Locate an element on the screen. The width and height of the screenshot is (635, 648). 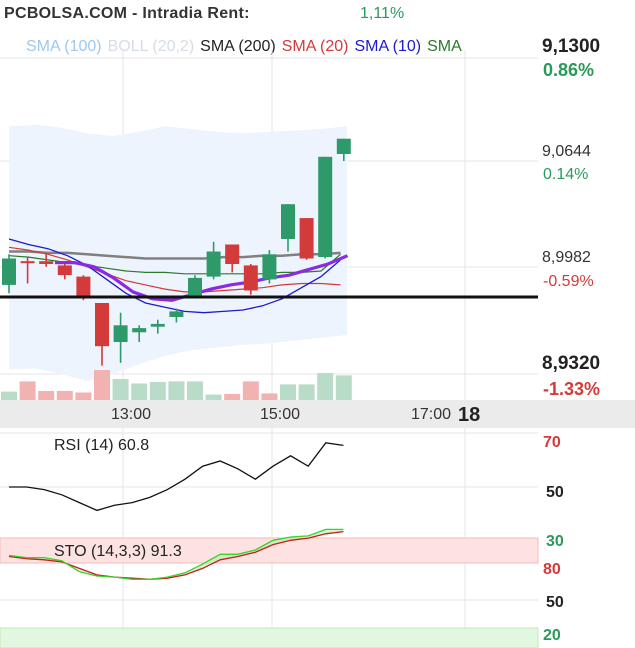
rsi-level: 30 is located at coordinates (555, 541).